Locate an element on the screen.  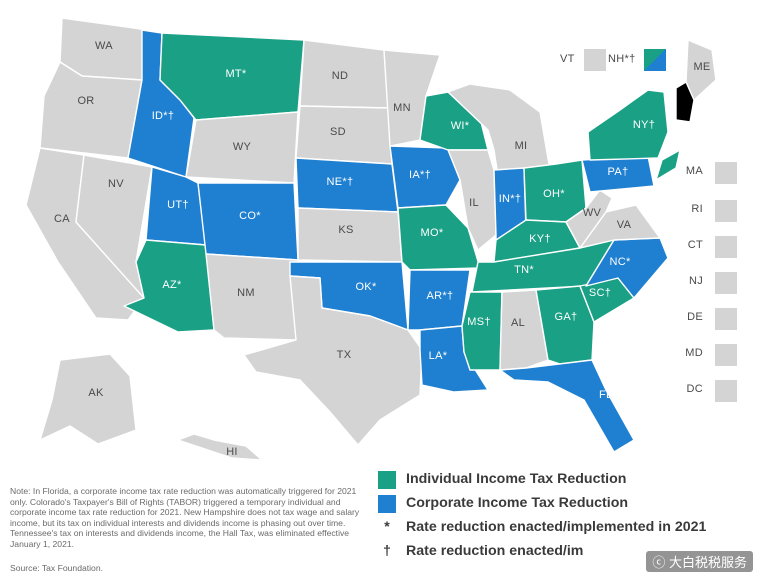
small-state-ma-label: MA is located at coordinates (694, 171).